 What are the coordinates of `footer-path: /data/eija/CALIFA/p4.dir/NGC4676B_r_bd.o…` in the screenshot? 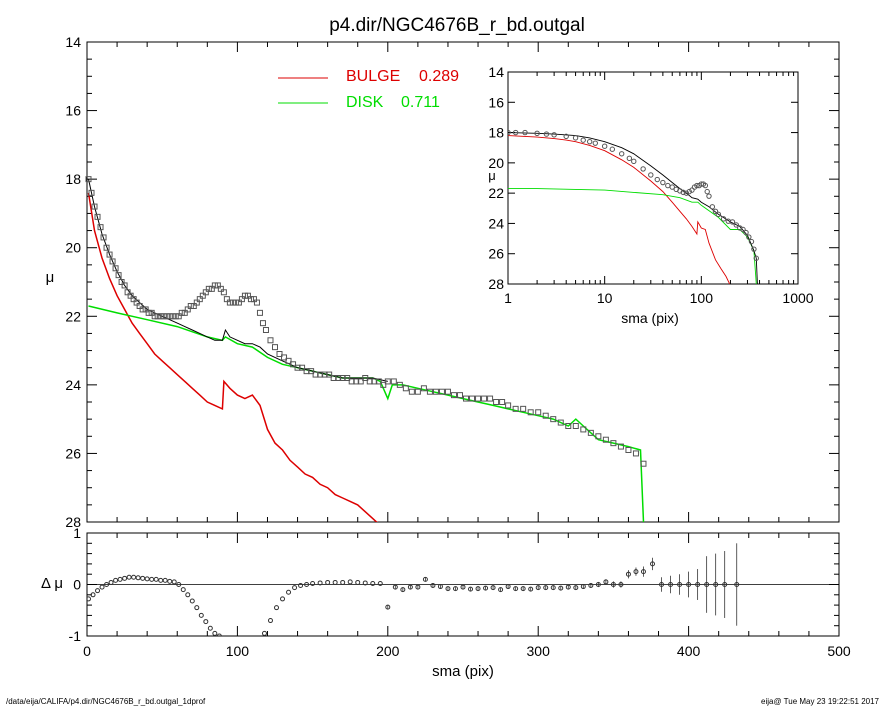 It's located at (106, 701).